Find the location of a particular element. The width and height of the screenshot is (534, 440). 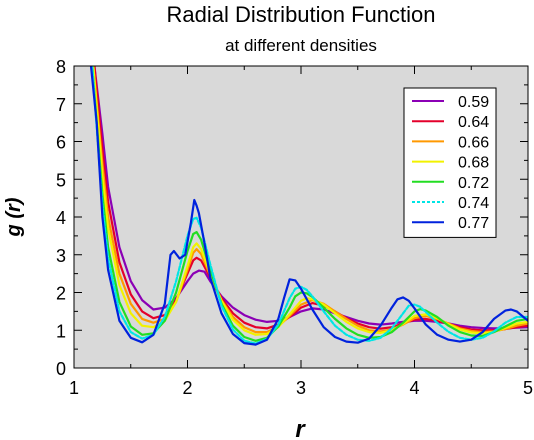

x-tick-label: 5 is located at coordinates (528, 388).